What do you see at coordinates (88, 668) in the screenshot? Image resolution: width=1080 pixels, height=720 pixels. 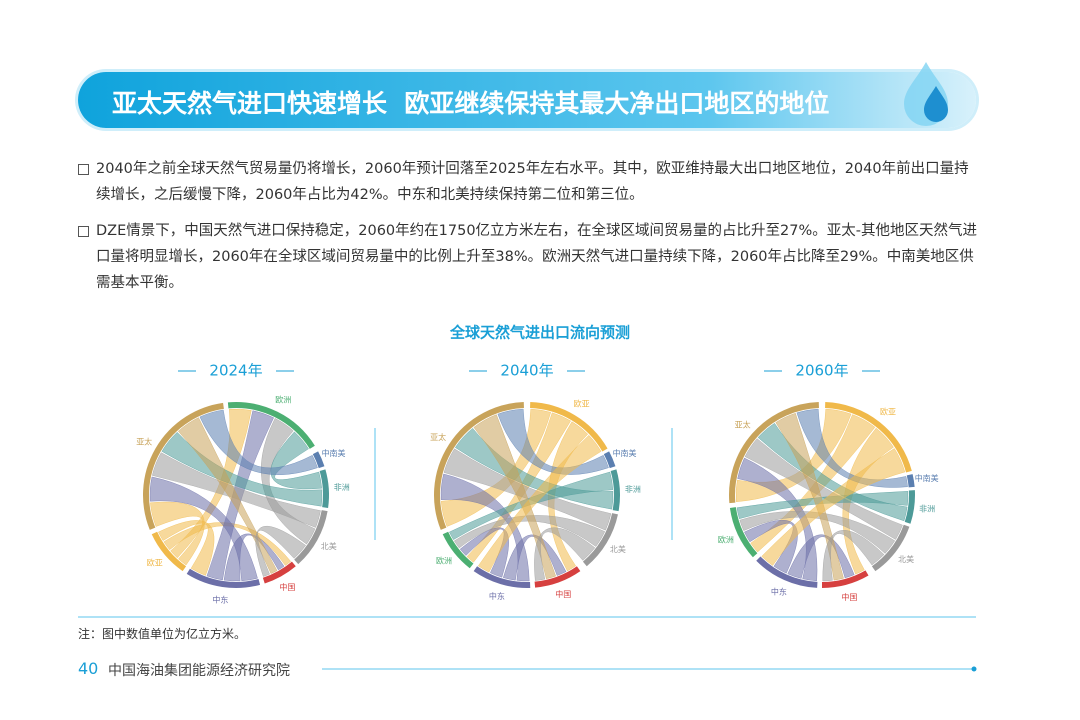 I see `page-number: 40` at bounding box center [88, 668].